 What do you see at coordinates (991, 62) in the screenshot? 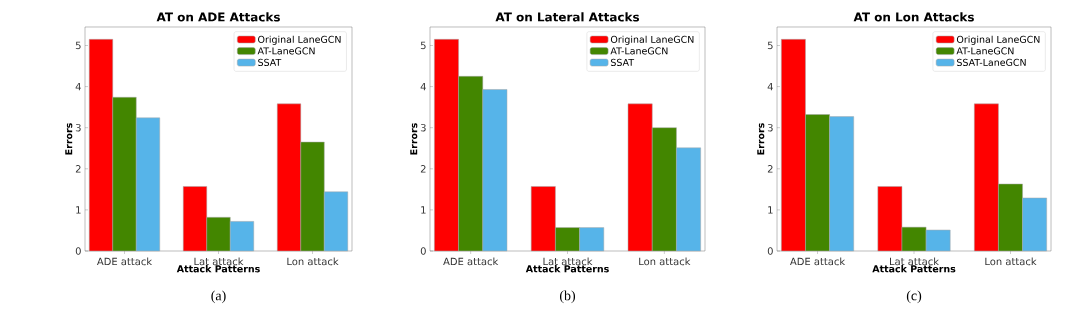
I see `legend-label: SSAT-LaneGCN` at bounding box center [991, 62].